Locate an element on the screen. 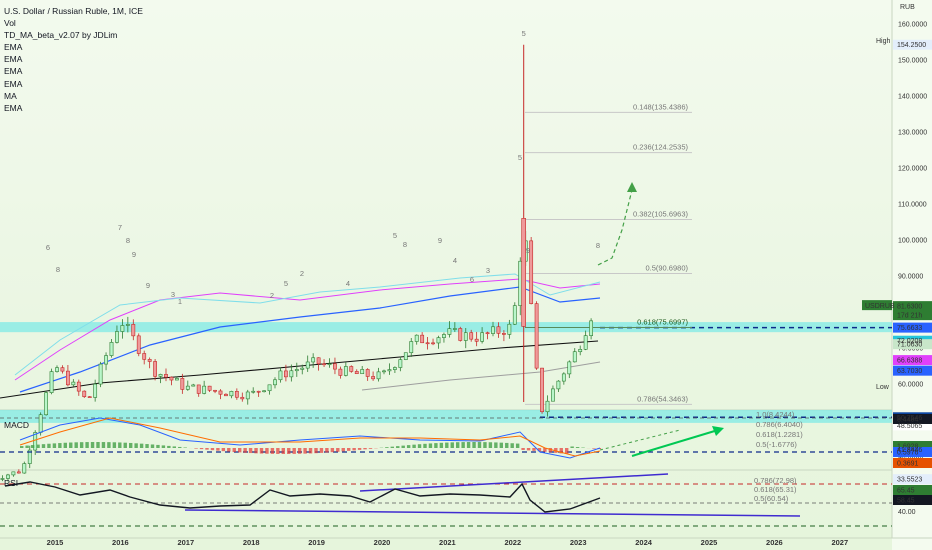 This screenshot has width=932, height=550. indicator-td-ma: TD_MA_beta_v2.07 by JDLim is located at coordinates (61, 35).